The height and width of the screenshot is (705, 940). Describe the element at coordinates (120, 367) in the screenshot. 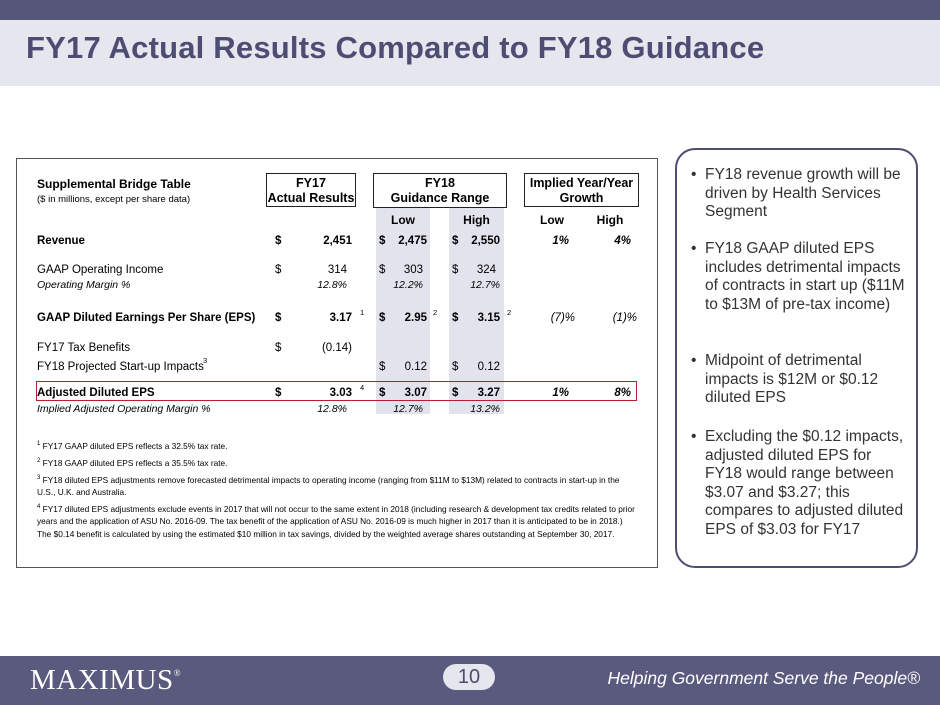

I see `row-label: FY18 Projected Start-up Impacts` at that location.